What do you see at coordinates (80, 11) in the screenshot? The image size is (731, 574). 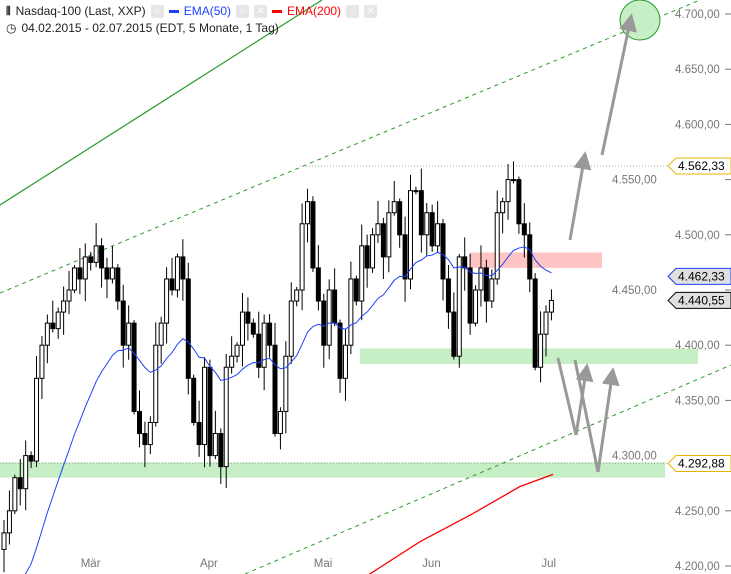 I see `instrument-title: Nasdaq-100 (Last, XXP)` at bounding box center [80, 11].